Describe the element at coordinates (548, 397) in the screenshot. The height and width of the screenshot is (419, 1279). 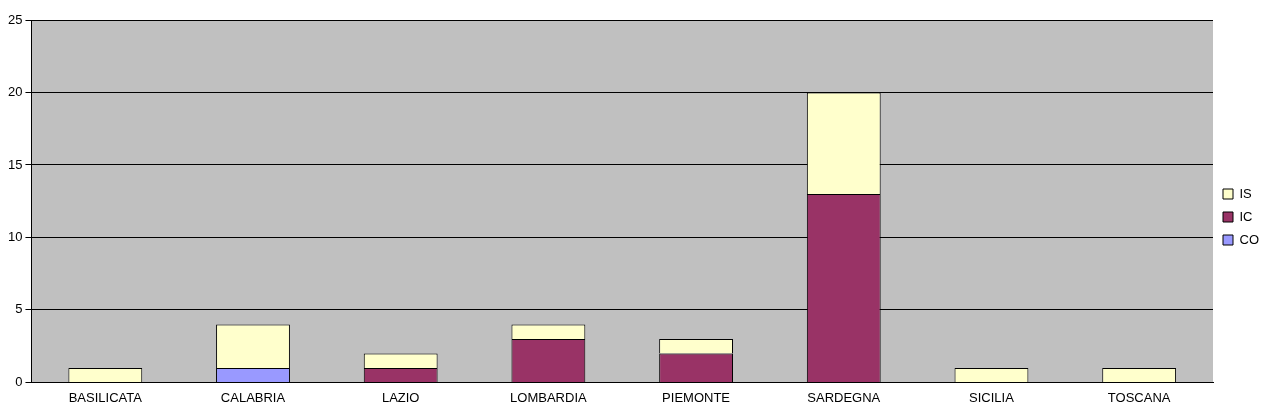
I see `x-tick-label: LOMBARDIA` at that location.